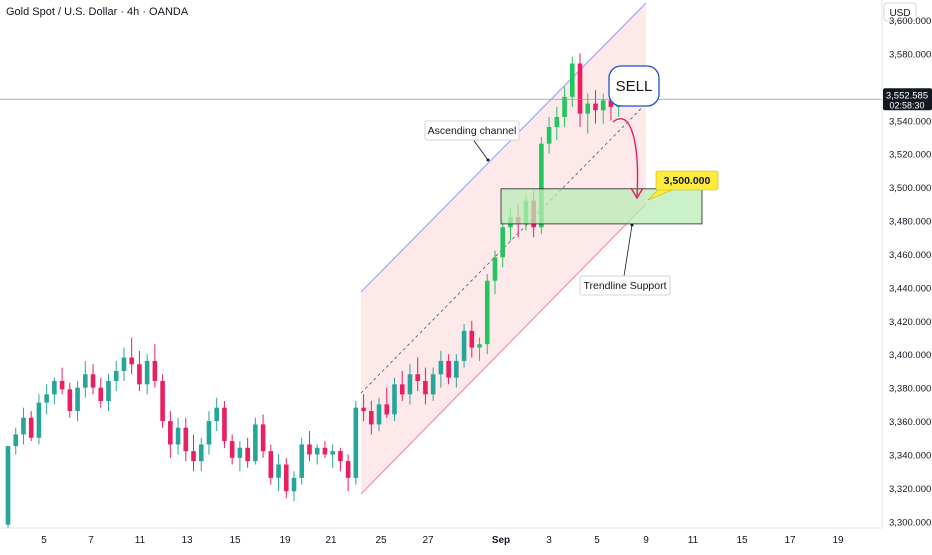 The height and width of the screenshot is (555, 932). Describe the element at coordinates (910, 54) in the screenshot. I see `y-tick-label: 3,580.000` at that location.